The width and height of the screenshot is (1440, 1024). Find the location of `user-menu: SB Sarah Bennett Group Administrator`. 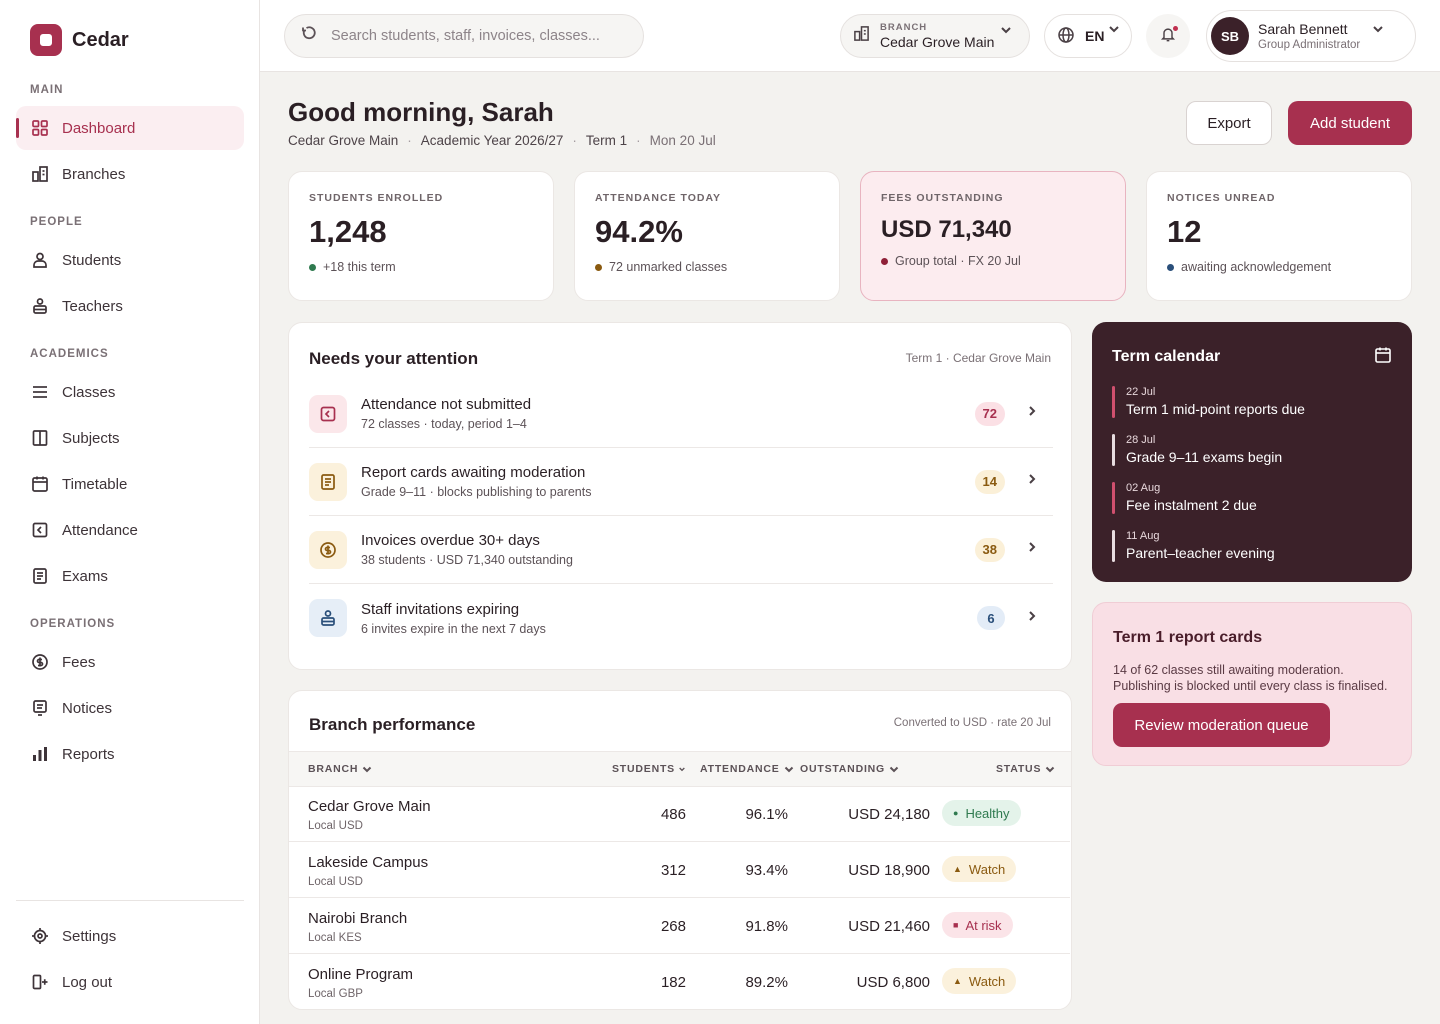

user-menu: SB Sarah Bennett Group Administrator is located at coordinates (1311, 36).